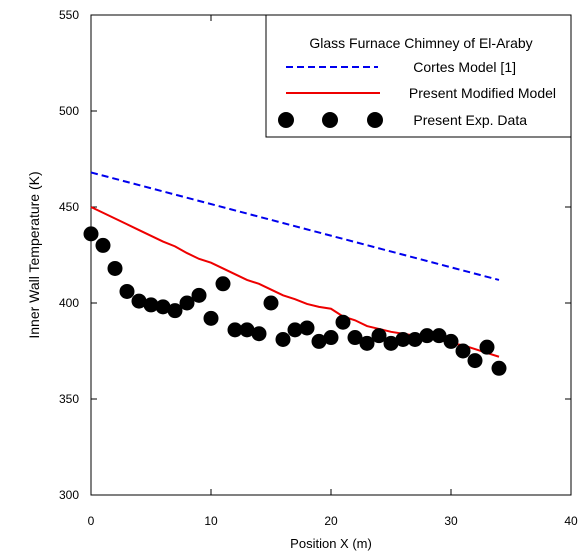  I want to click on x-tick-label: 40, so click(571, 521).